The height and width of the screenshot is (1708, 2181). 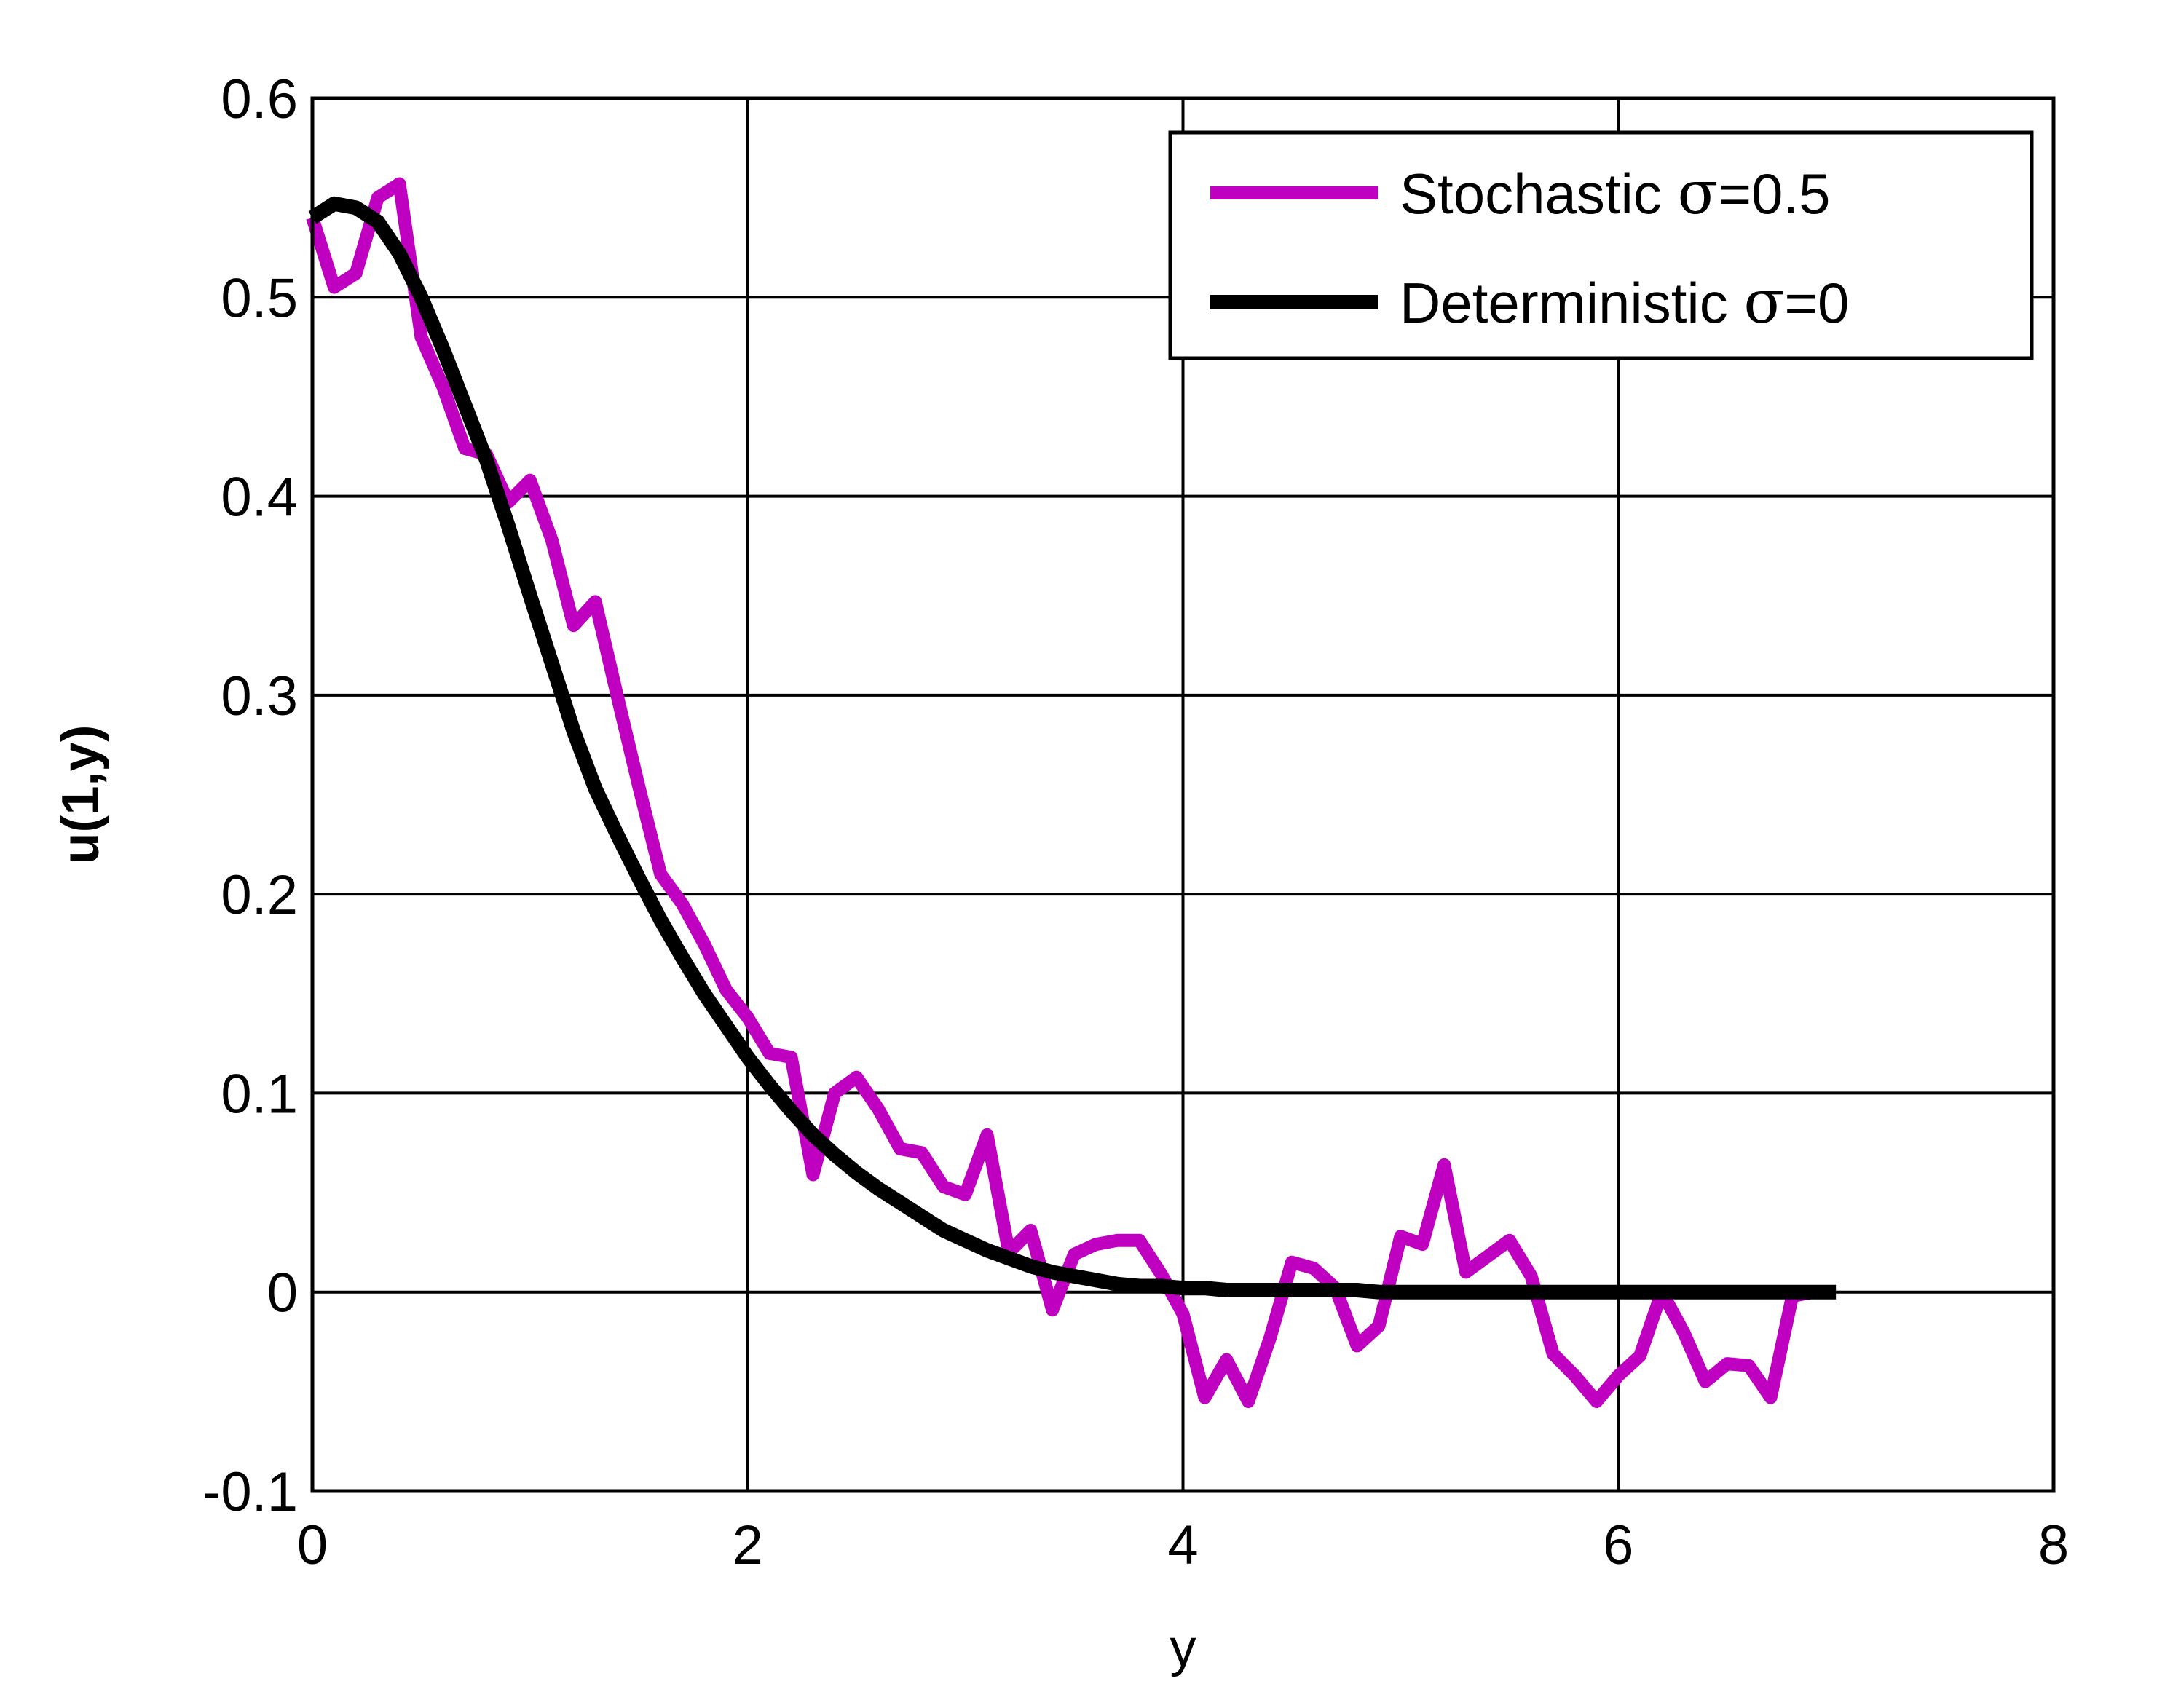 I want to click on legend-label-stochastic: Stochastic σ=0.5, so click(x=1615, y=194).